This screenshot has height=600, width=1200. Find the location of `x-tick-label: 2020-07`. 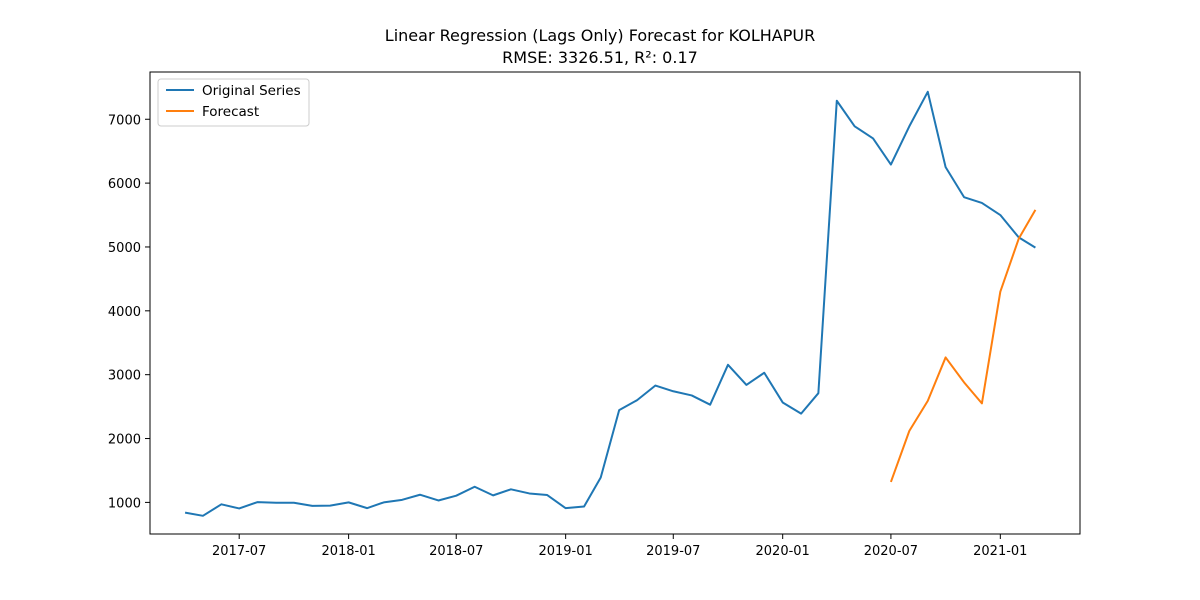

x-tick-label: 2020-07 is located at coordinates (891, 551).